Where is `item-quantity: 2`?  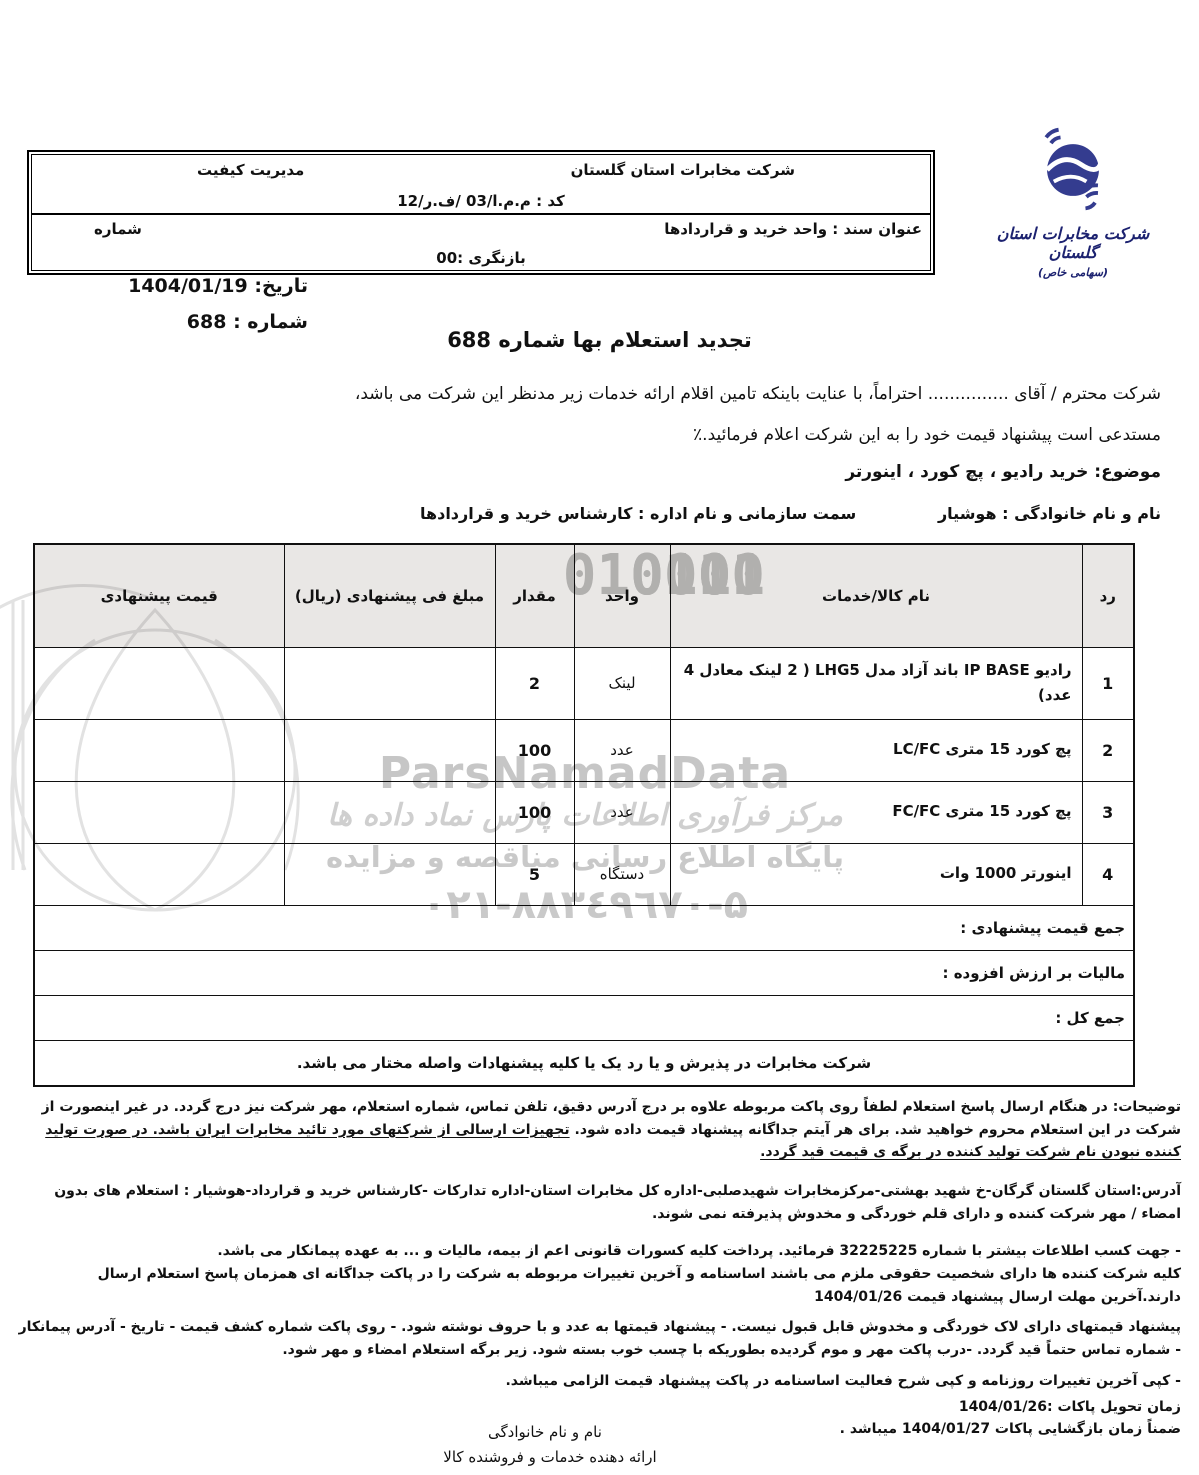
item-quantity: 2 is located at coordinates (534, 683).